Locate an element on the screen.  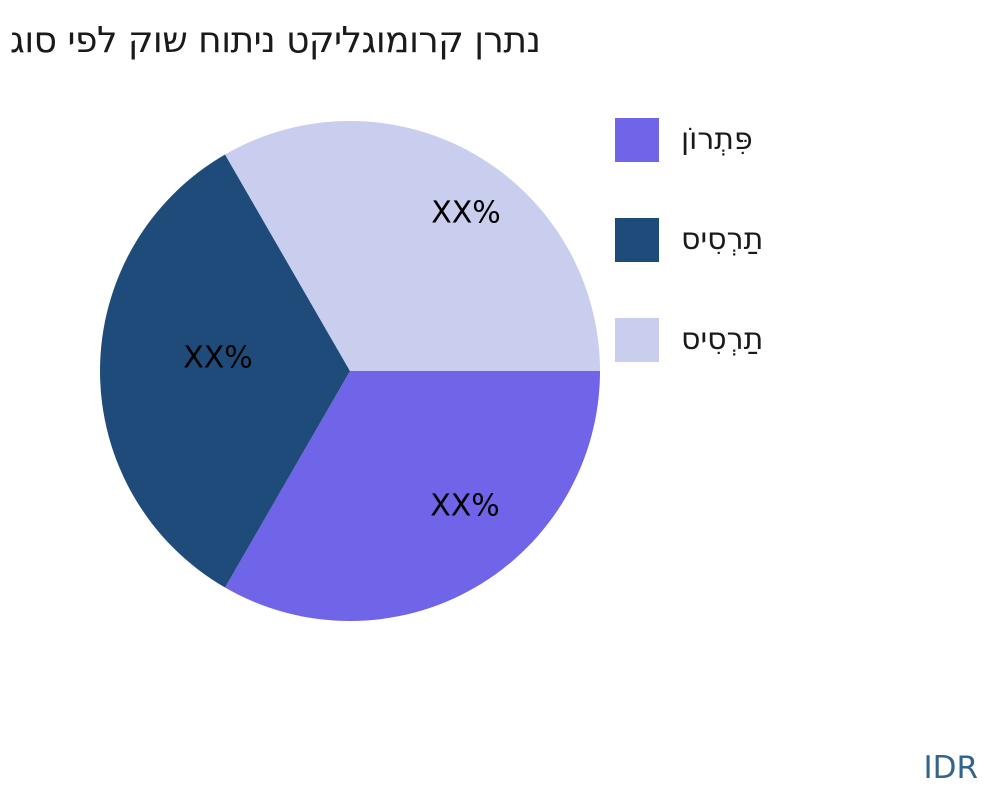
legend: פִּתְרוֹן תַרְסִיס תַרְסִיס is located at coordinates (689, 240).